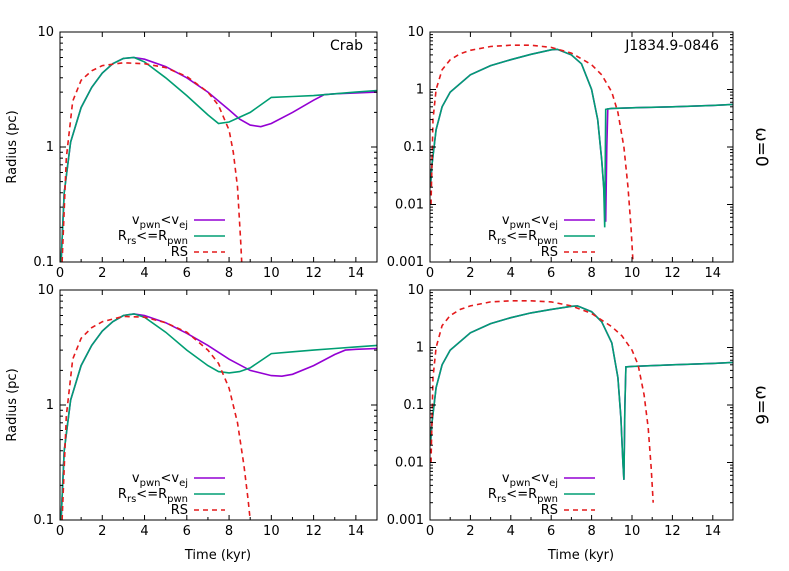 The image size is (789, 571). What do you see at coordinates (671, 46) in the screenshot?
I see `panel-title: J1834.9-0846` at bounding box center [671, 46].